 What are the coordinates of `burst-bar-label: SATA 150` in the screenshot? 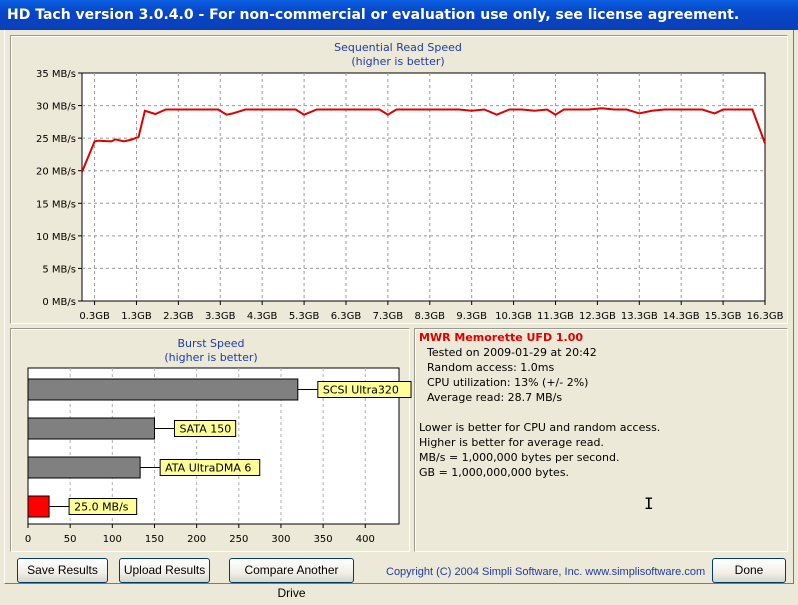 It's located at (205, 429).